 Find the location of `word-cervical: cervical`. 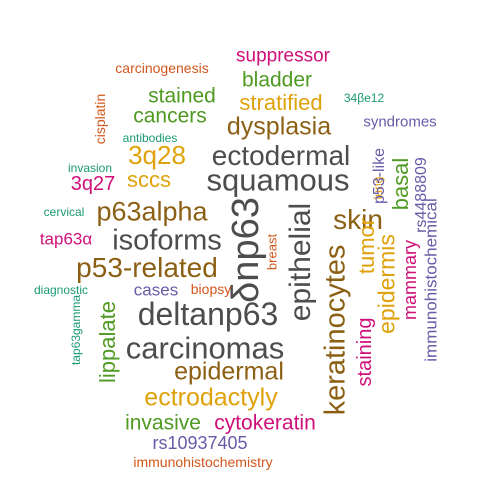

word-cervical: cervical is located at coordinates (64, 212).